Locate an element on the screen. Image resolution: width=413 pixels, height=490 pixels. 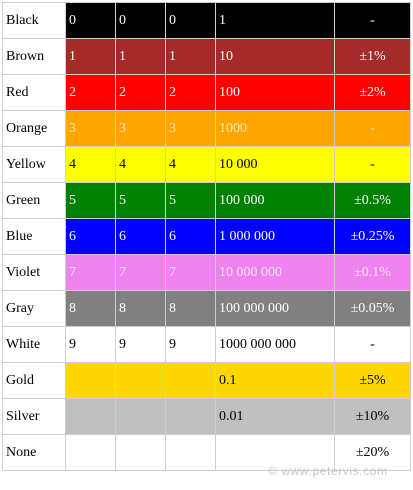
table-row: Blue 6 6 6 1 000 000 ±0.25% is located at coordinates (206, 236).